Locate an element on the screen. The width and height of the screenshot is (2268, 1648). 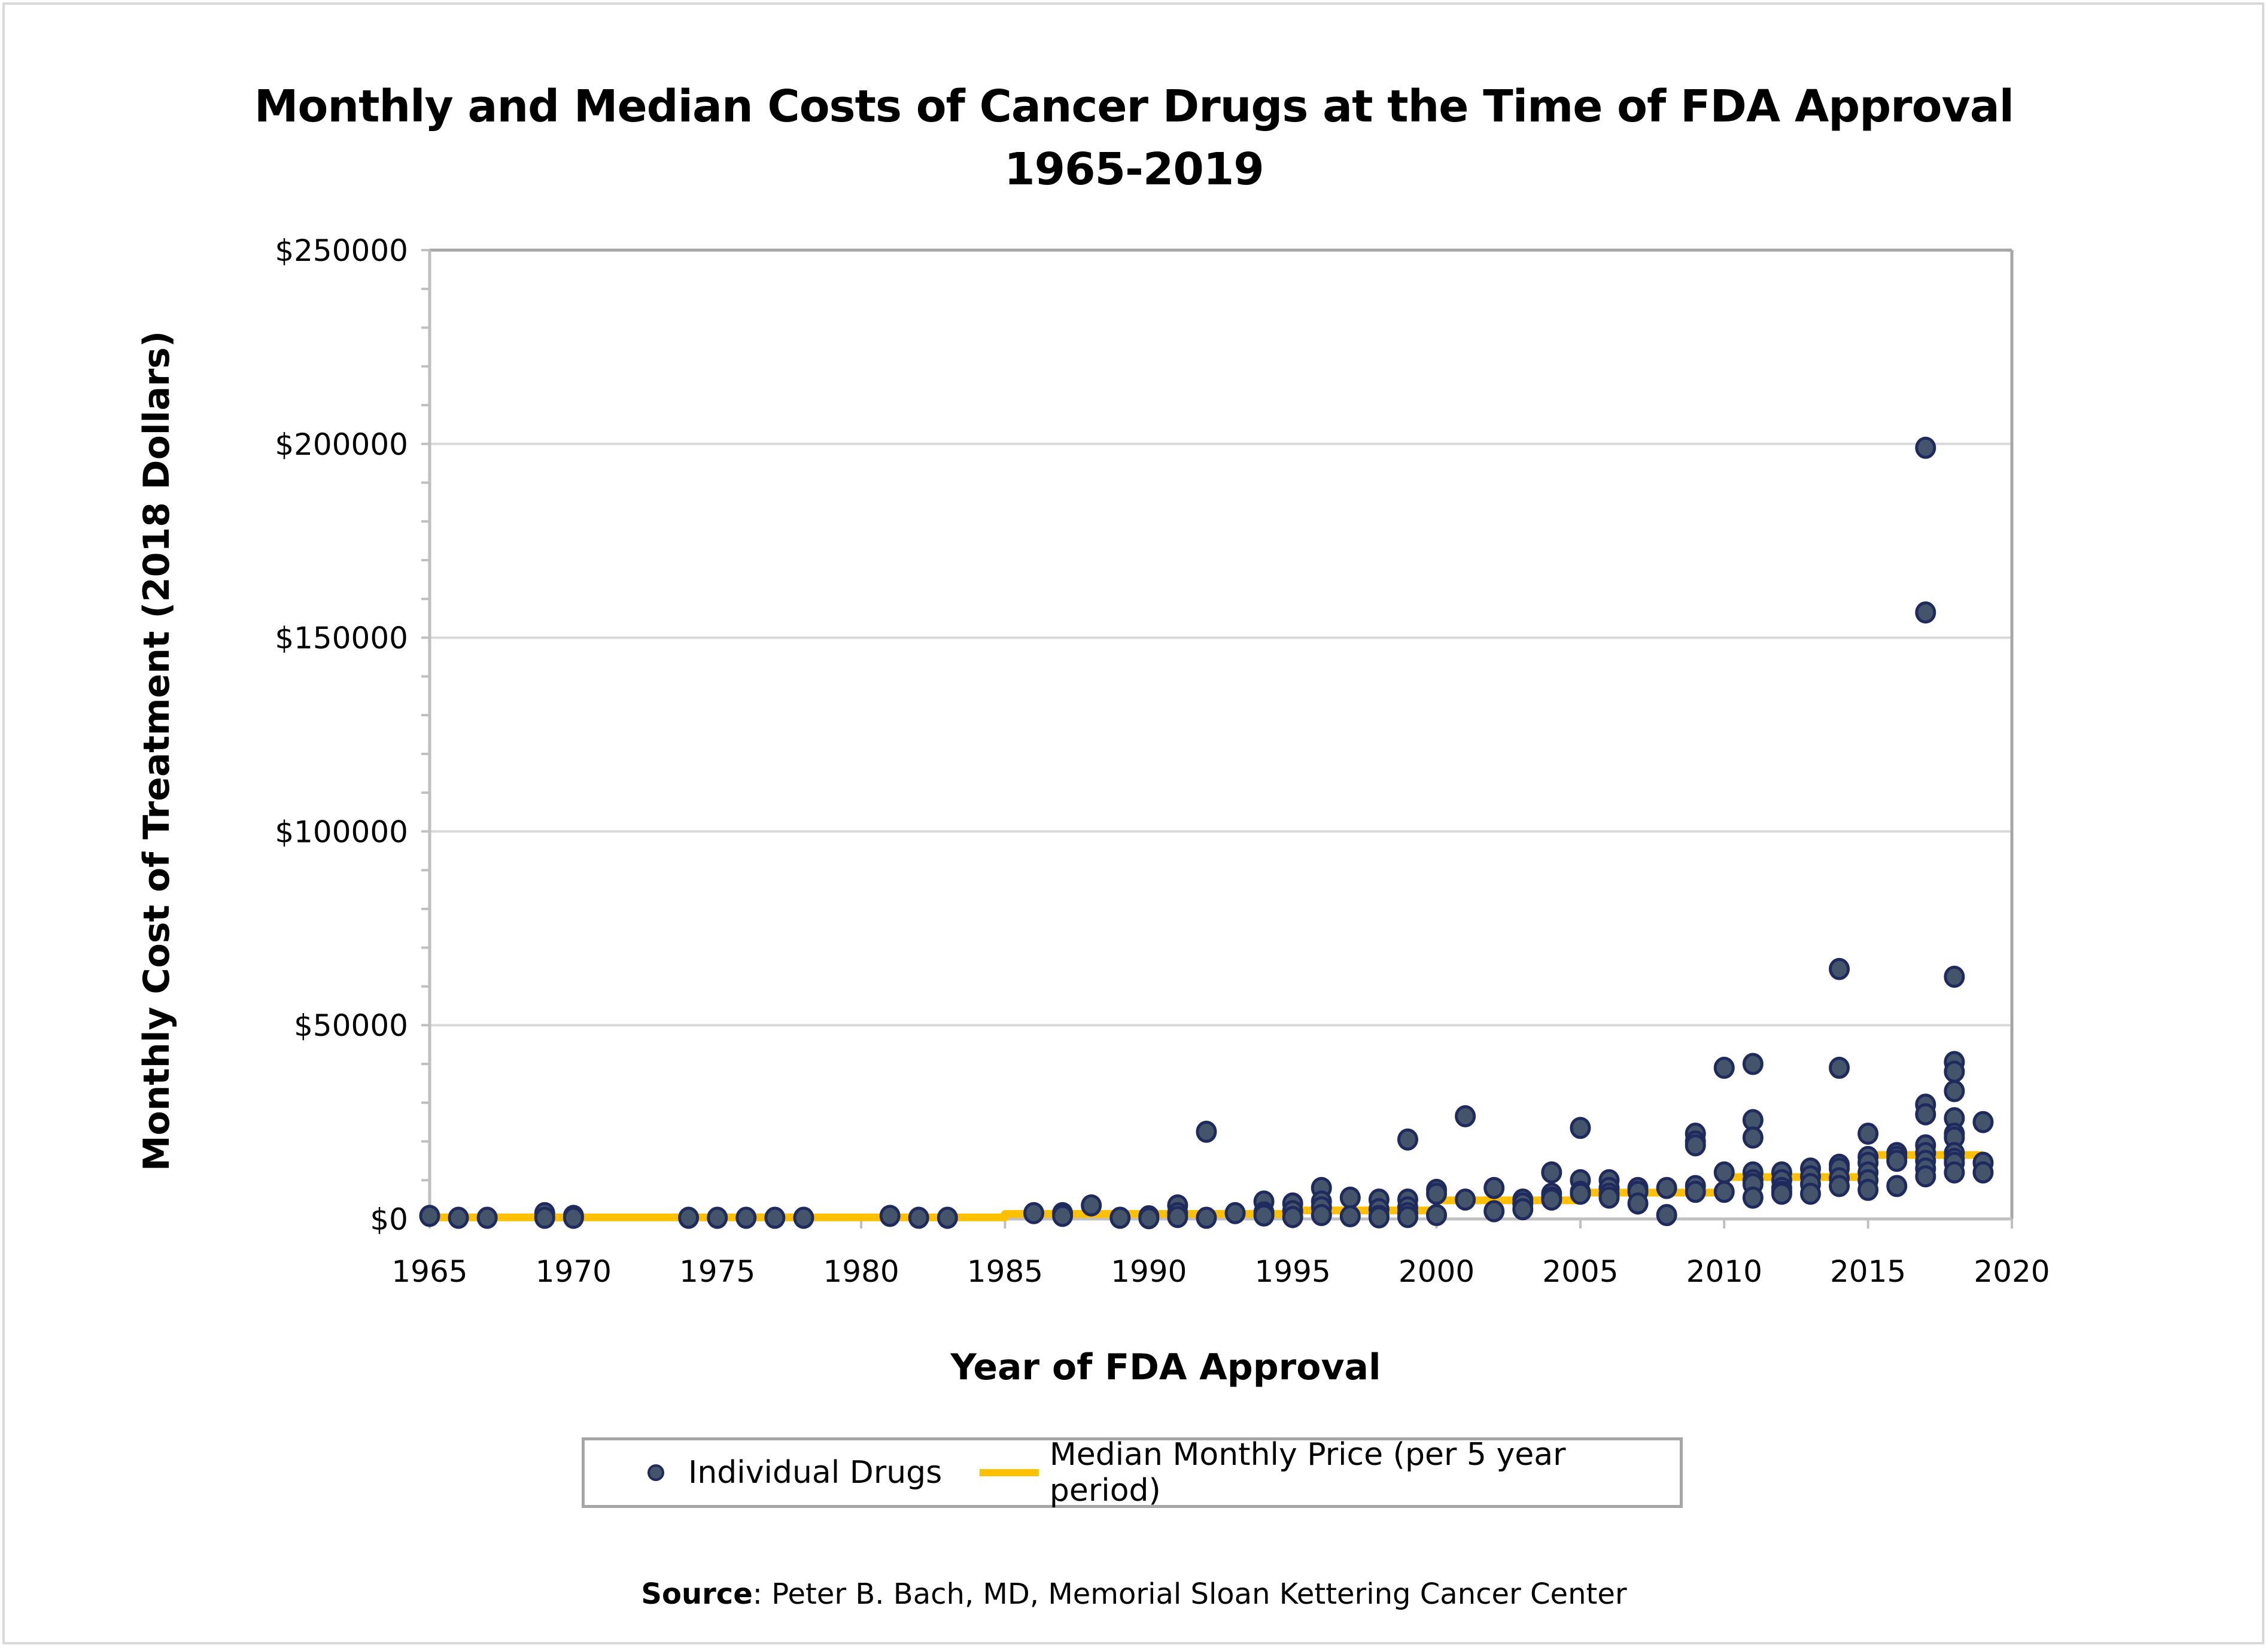
y-tick-label: $0 is located at coordinates (389, 1220).